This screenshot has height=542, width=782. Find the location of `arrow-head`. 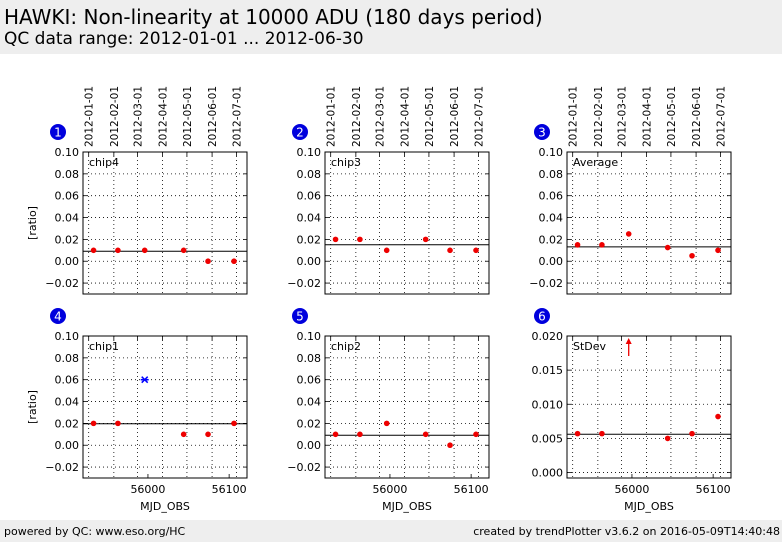

arrow-head is located at coordinates (628, 341).